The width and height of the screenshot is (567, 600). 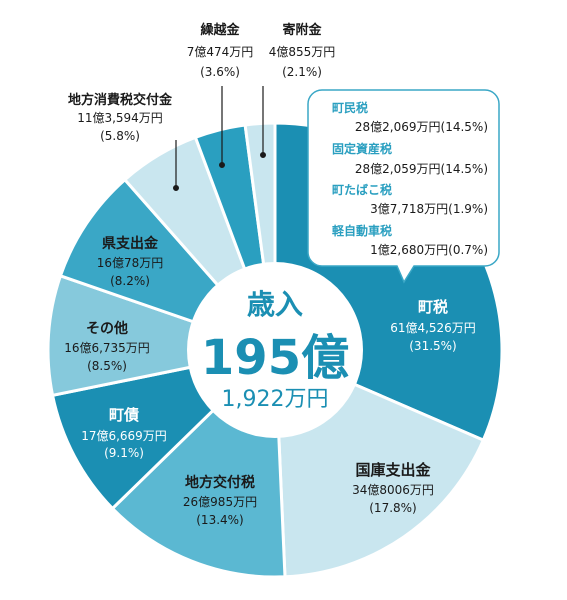 What do you see at coordinates (220, 72) in the screenshot?
I see `slice-percent: (3.6%)` at bounding box center [220, 72].